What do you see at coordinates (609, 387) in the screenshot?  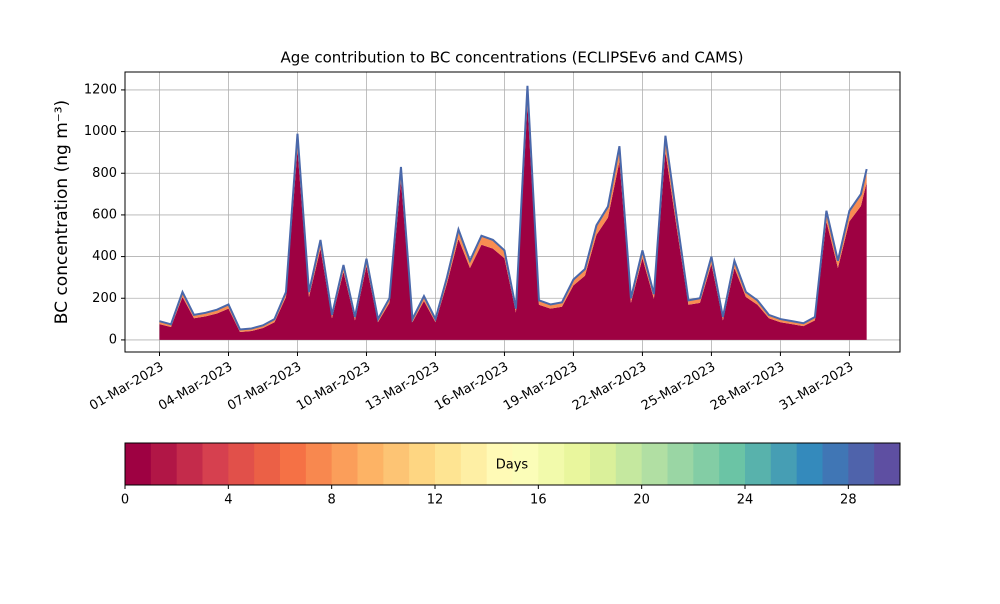 I see `x-tick-label: 22-Mar-2023` at bounding box center [609, 387].